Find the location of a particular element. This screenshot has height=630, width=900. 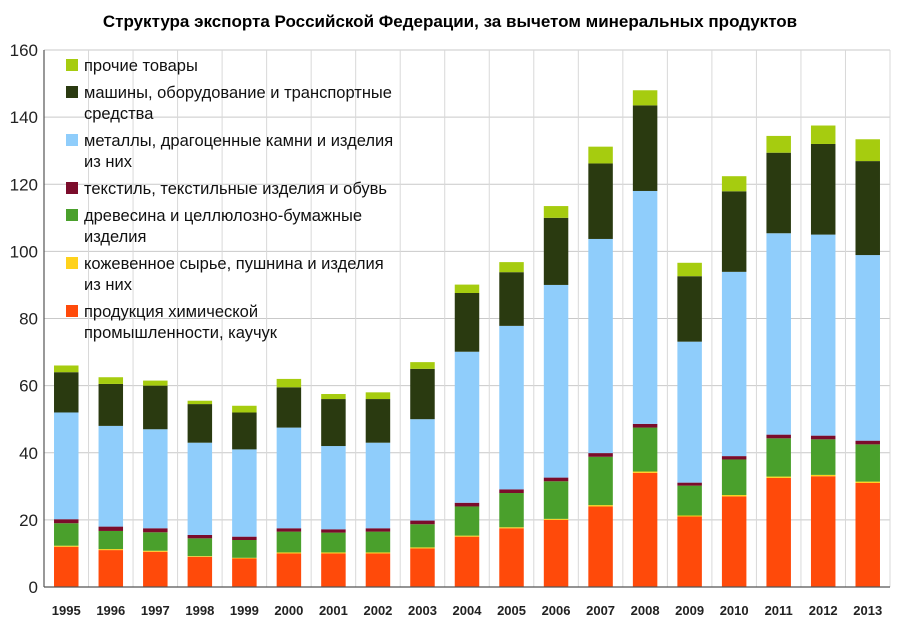

x-tick-label: 2009 is located at coordinates (689, 610).